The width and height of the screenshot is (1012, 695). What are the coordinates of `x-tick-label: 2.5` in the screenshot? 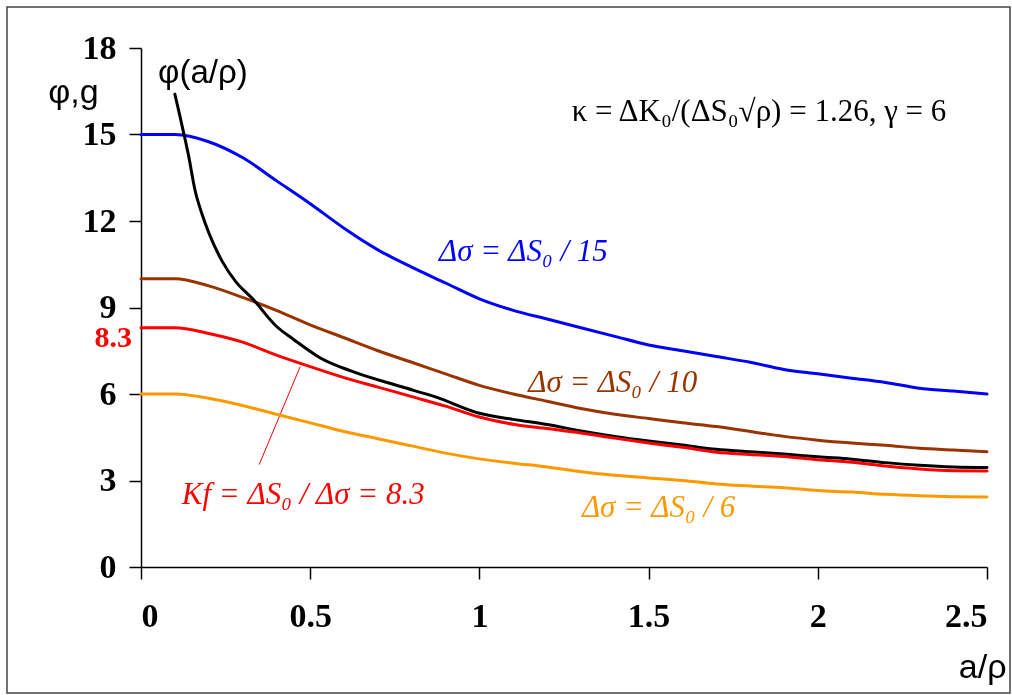 It's located at (966, 615).